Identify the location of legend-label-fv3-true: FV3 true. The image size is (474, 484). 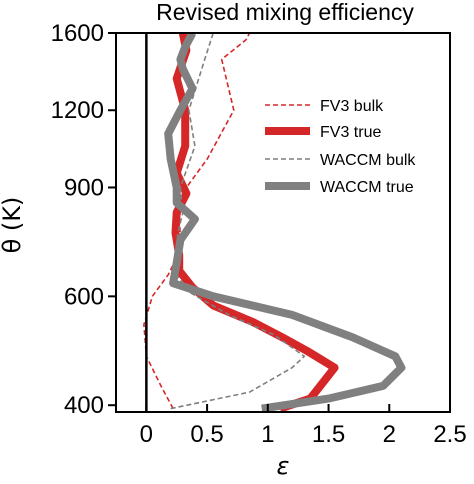
(350, 132).